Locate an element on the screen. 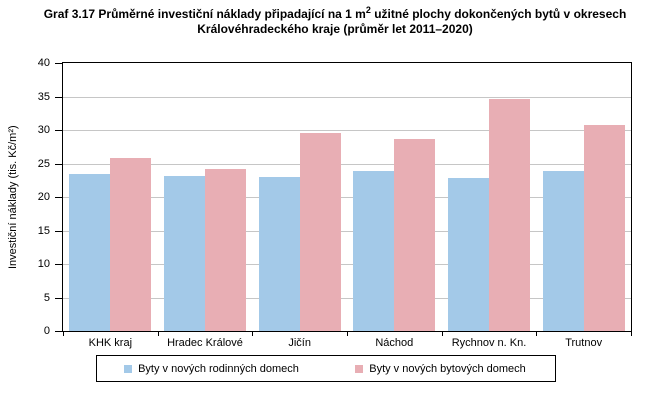 The width and height of the screenshot is (670, 404). bar-rodinne-domy-rychnov-n-kn- is located at coordinates (468, 254).